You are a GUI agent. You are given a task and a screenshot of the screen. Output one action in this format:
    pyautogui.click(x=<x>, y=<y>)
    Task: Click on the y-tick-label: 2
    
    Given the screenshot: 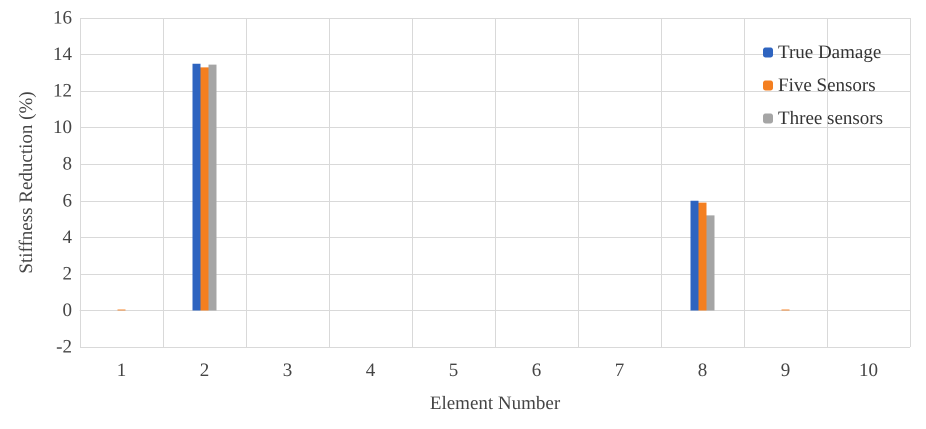 What is the action you would take?
    pyautogui.click(x=67, y=273)
    